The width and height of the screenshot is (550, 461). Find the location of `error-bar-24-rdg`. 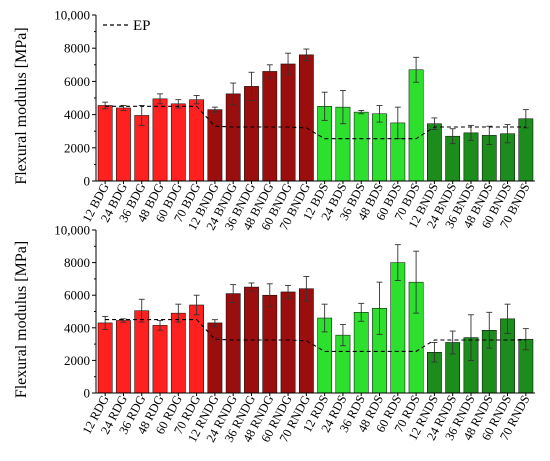

error-bar-24-rdg is located at coordinates (123, 320).